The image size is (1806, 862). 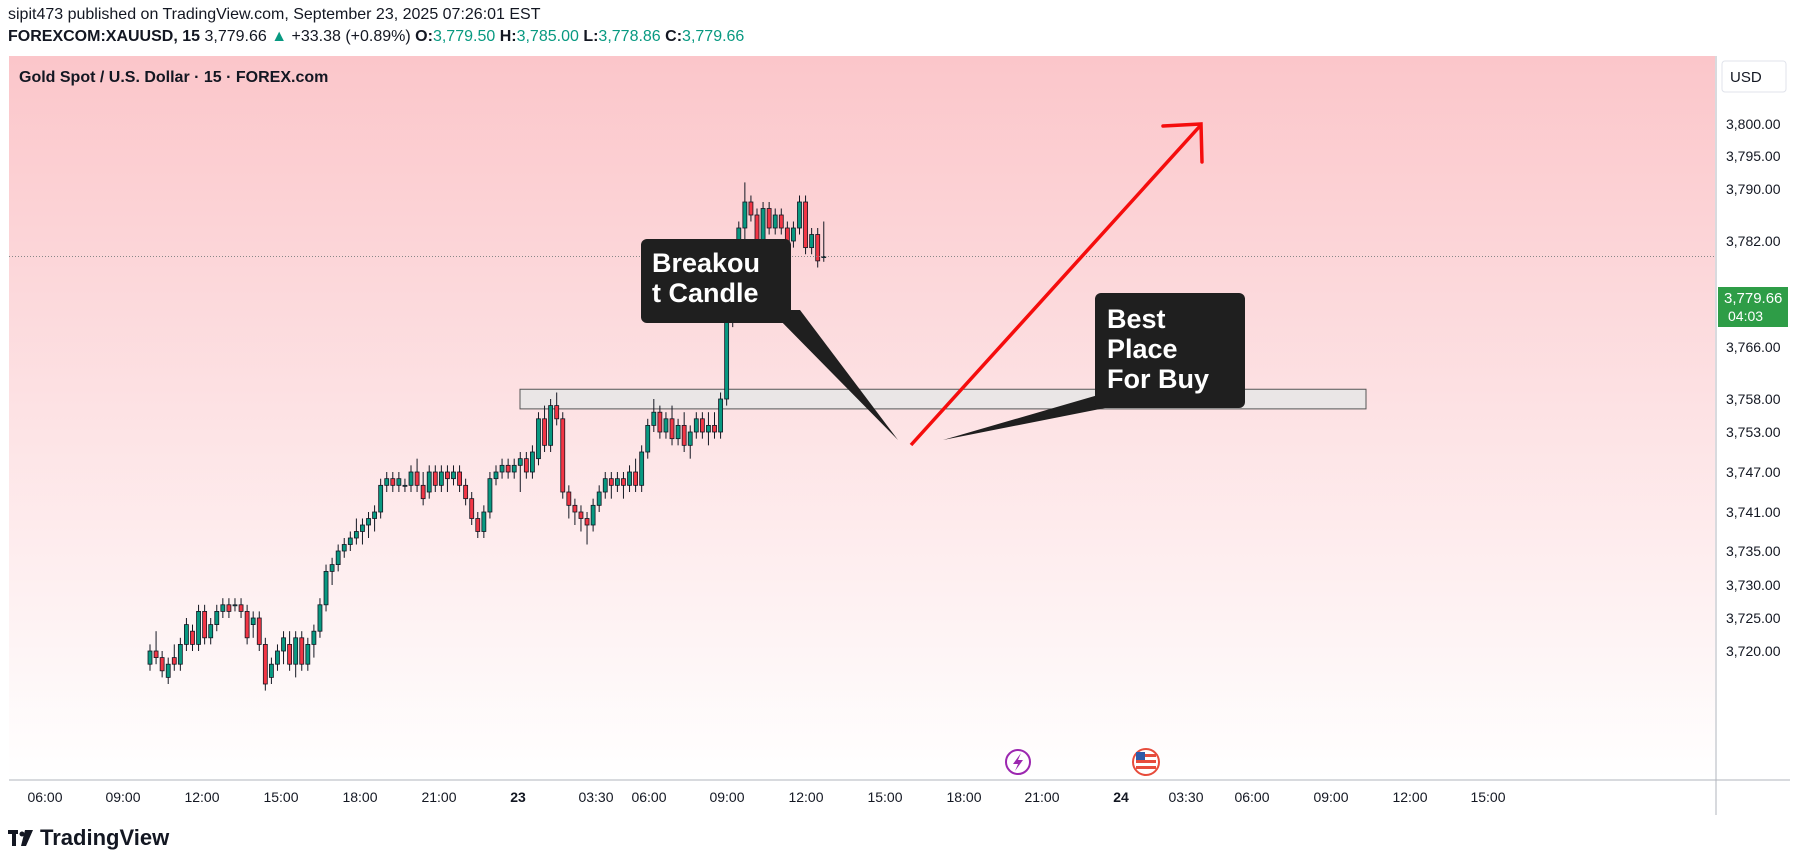 I want to click on y-tick-label: 3,766.00, so click(x=1753, y=347).